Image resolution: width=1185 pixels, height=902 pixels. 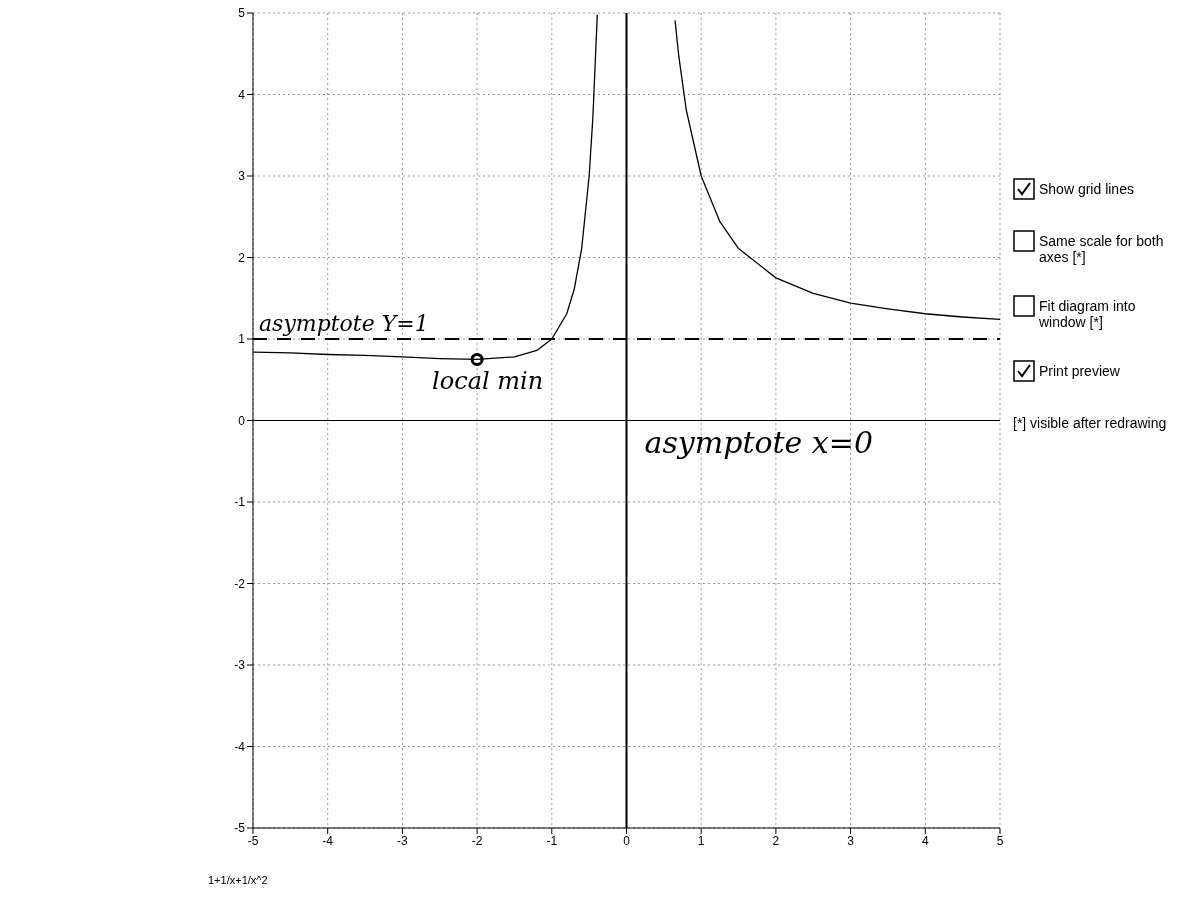 I want to click on x-tick-label: 5, so click(x=1000, y=840).